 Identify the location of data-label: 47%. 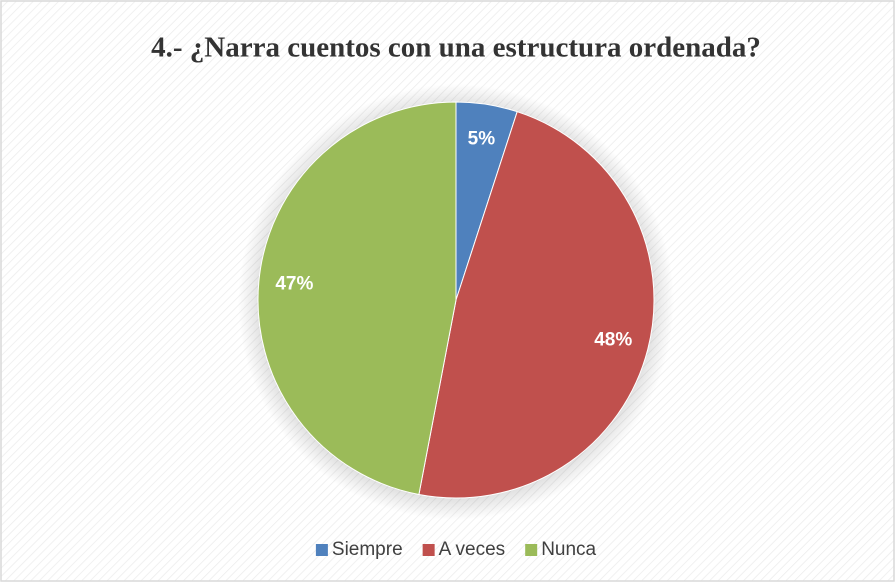
(294, 284).